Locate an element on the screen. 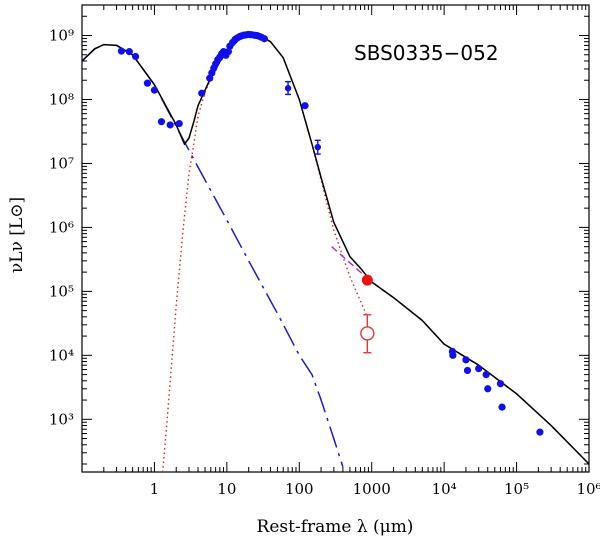 The image size is (600, 540). x-tick-label: 10⁶ is located at coordinates (588, 489).